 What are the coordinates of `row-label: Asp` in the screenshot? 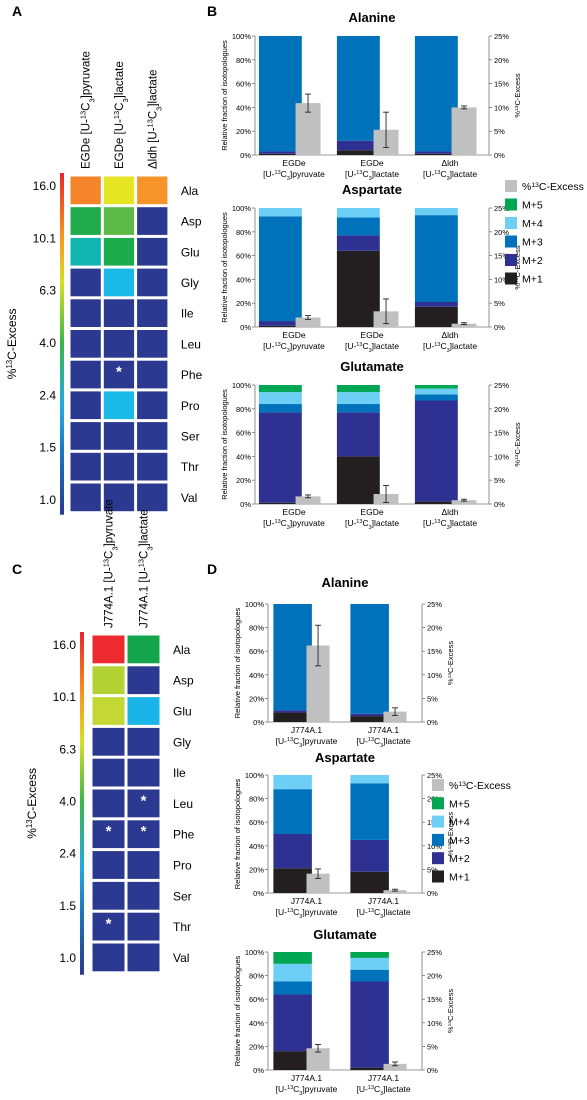 It's located at (191, 222).